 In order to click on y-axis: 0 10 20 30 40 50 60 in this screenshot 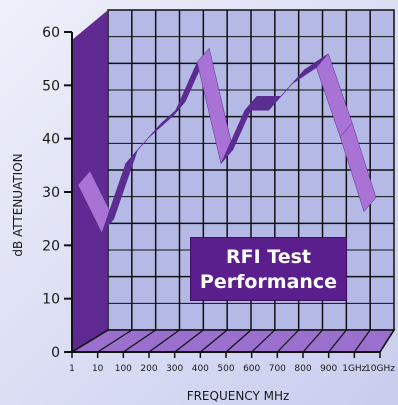, I will do `click(57, 193)`.